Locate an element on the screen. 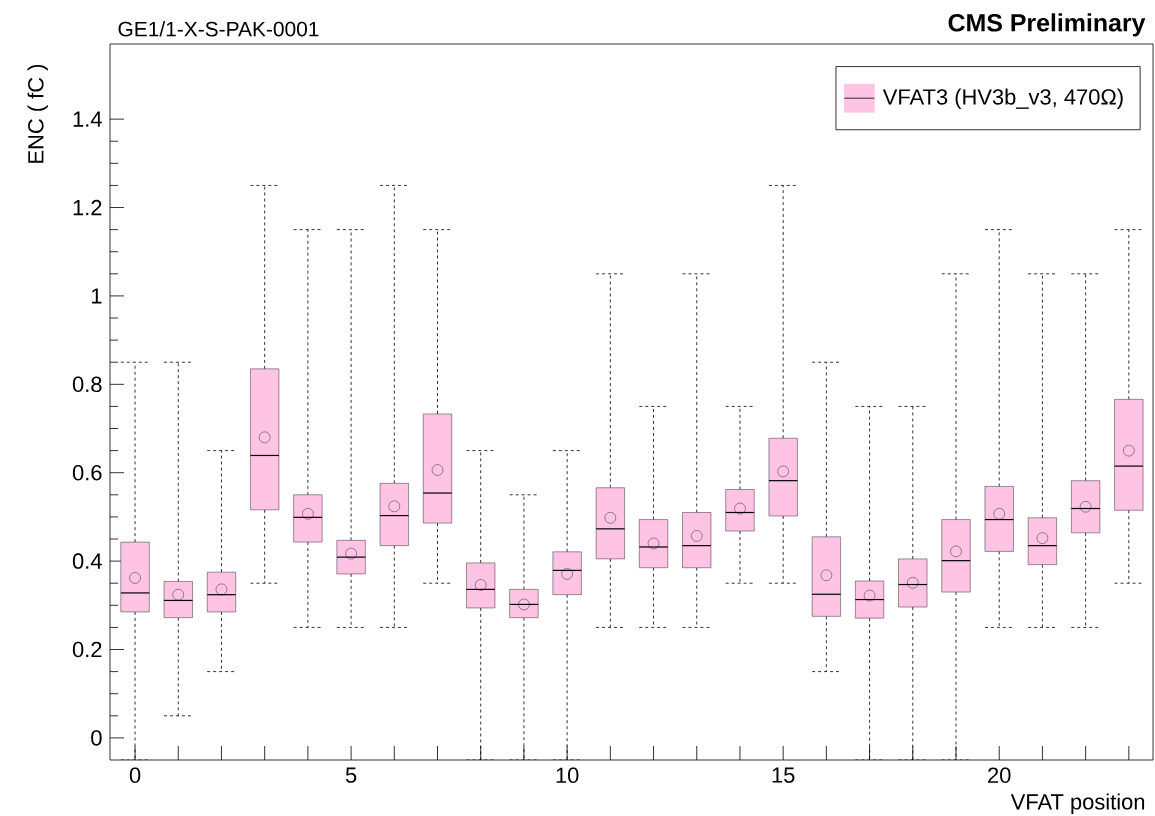 The width and height of the screenshot is (1155, 816). y-tick-label: 0.8 is located at coordinates (87, 384).